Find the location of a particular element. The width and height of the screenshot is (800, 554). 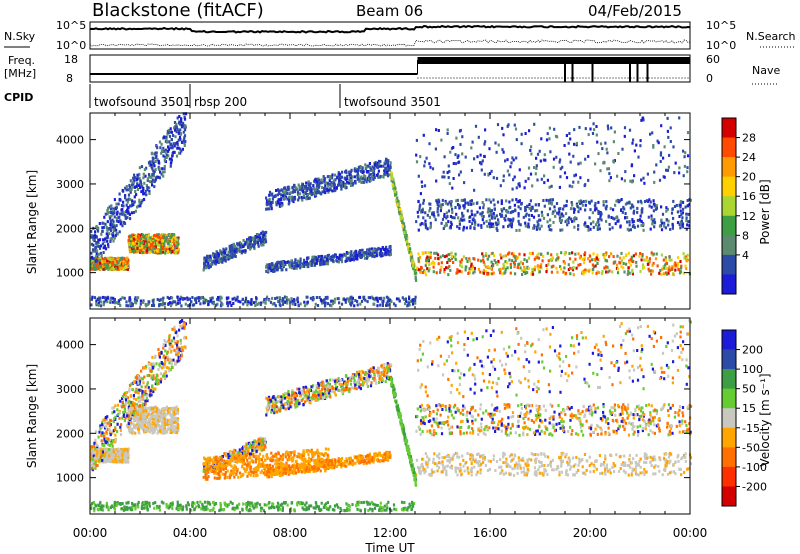

y-tick-label: 2000 is located at coordinates (70, 228).